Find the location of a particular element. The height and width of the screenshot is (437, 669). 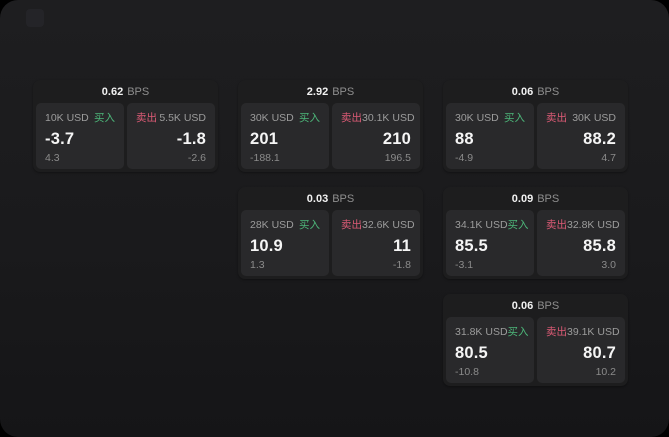

sell-price: -1.8 is located at coordinates (191, 138).